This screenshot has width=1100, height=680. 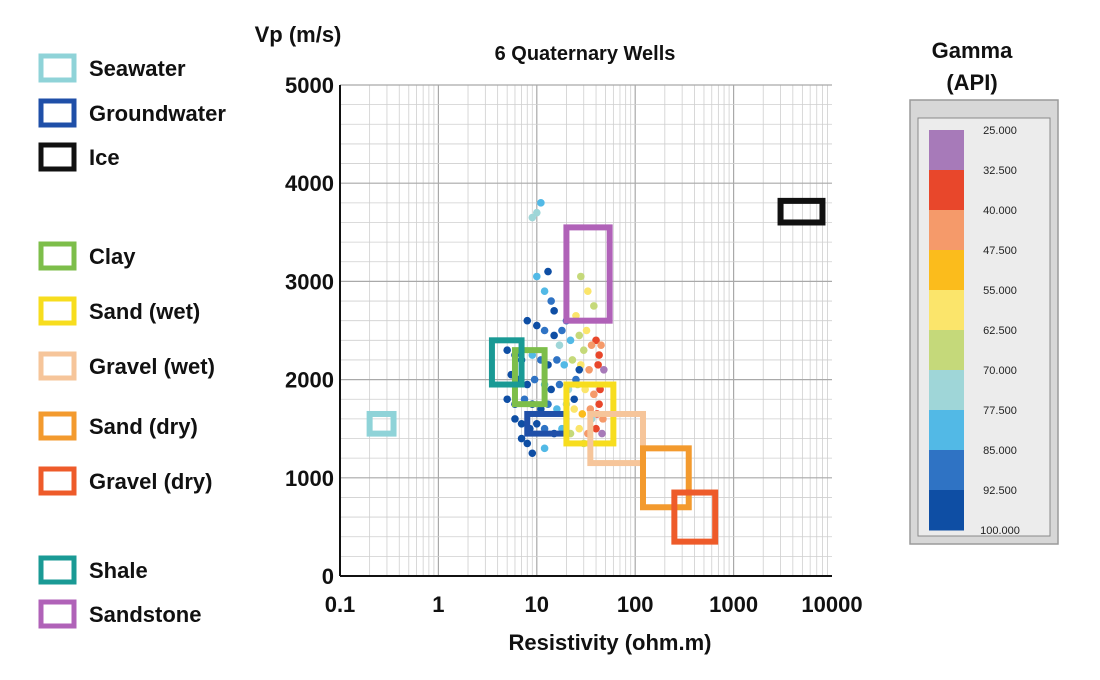 What do you see at coordinates (1000, 211) in the screenshot?
I see `colorbar-tick-label: 40.000` at bounding box center [1000, 211].